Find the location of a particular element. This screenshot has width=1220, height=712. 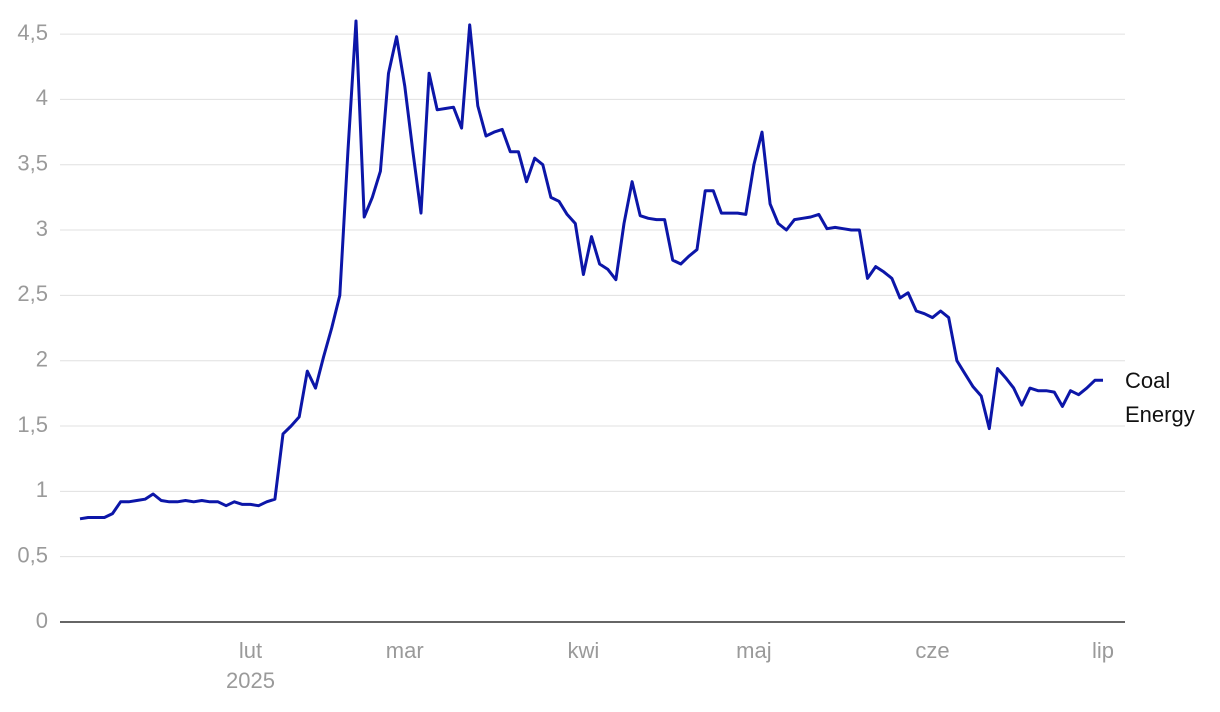

y-tick-label: 1,5 is located at coordinates (32, 424).